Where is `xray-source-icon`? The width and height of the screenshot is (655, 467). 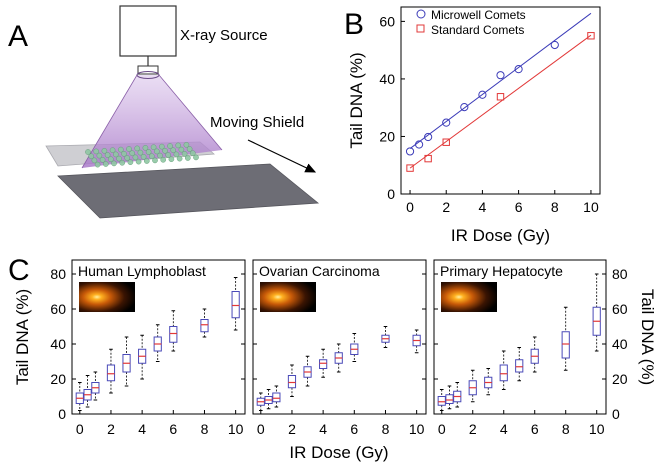 xray-source-icon is located at coordinates (148, 40).